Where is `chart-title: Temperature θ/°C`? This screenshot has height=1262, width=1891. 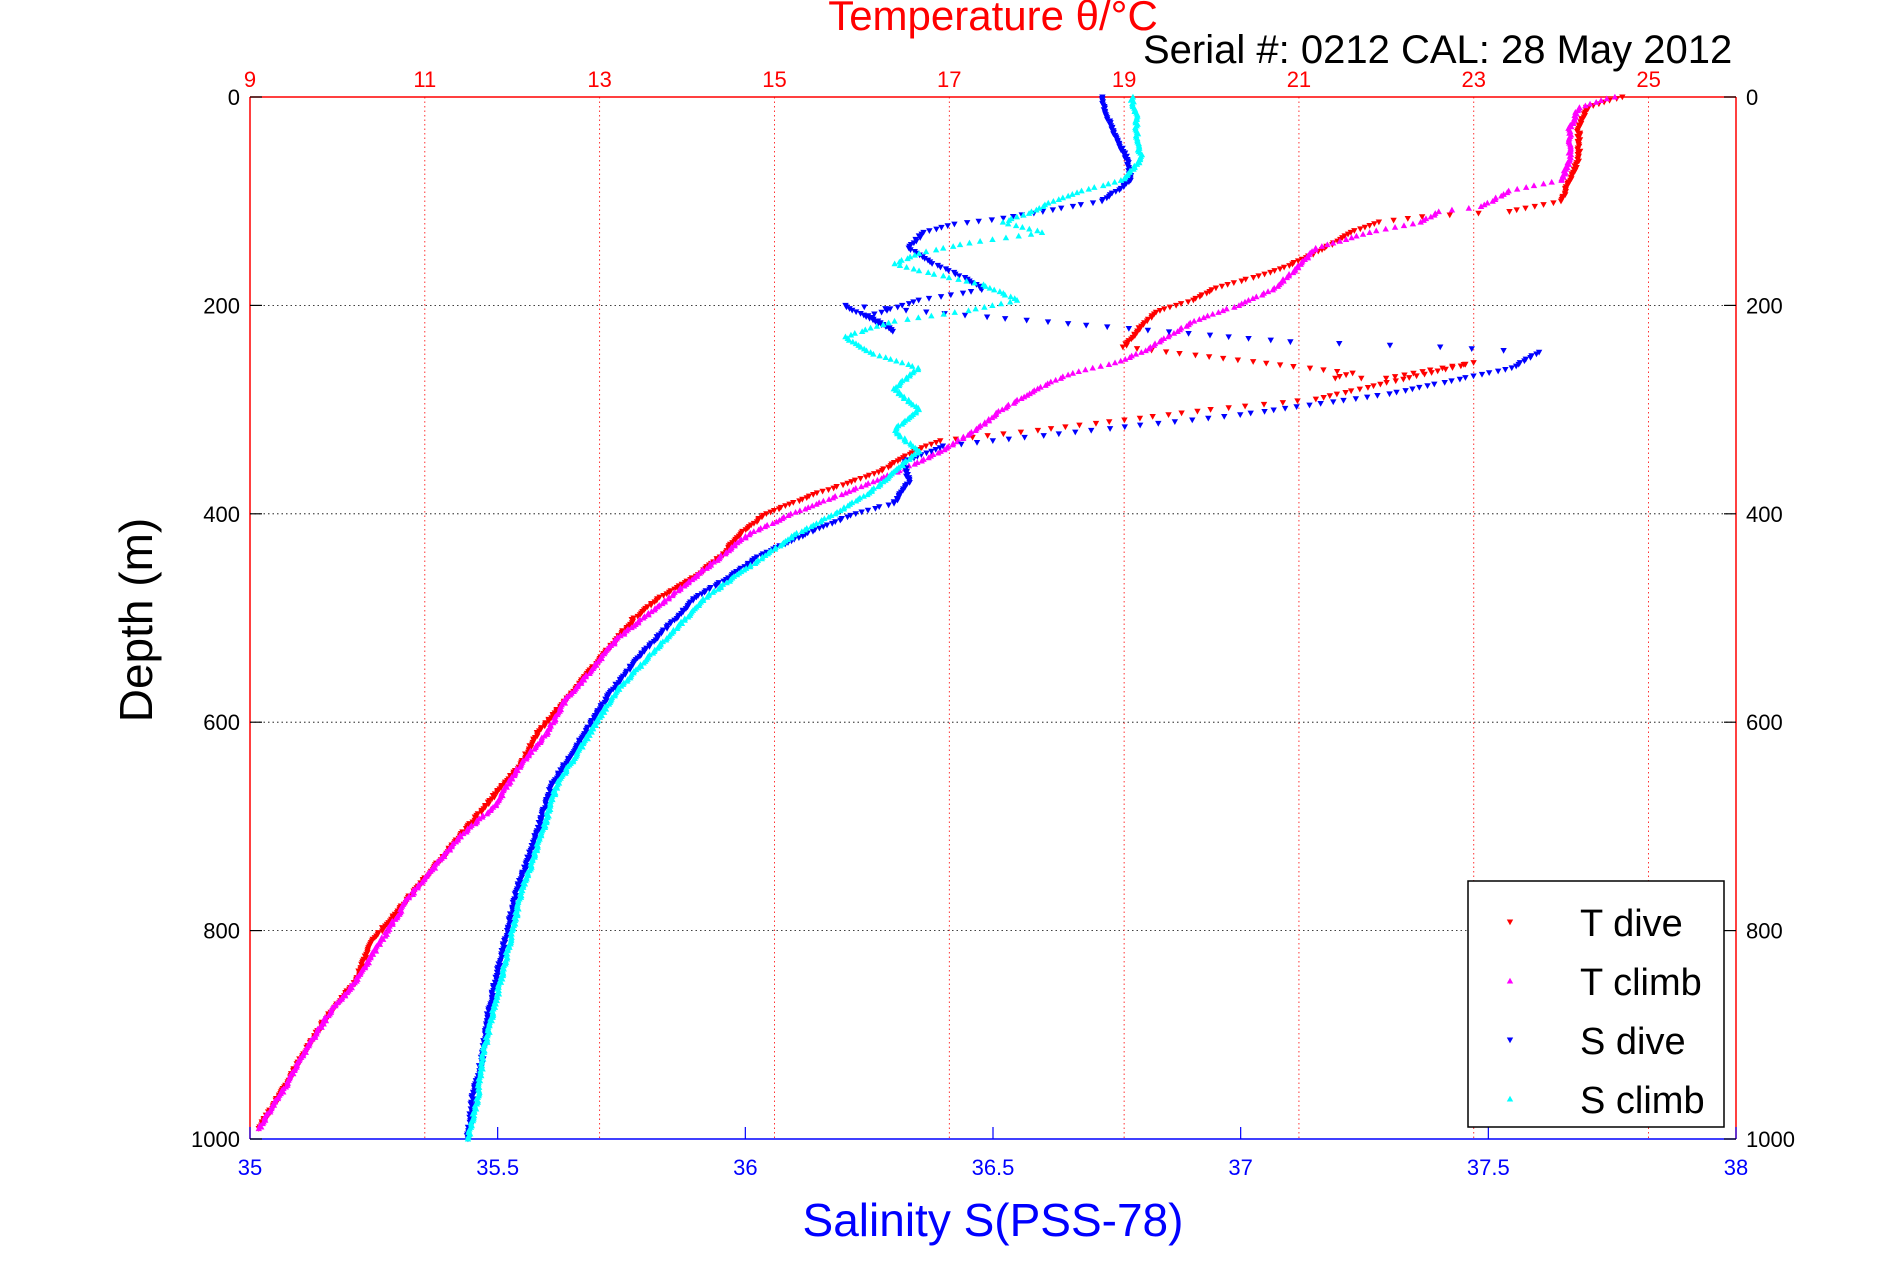 chart-title: Temperature θ/°C is located at coordinates (993, 19).